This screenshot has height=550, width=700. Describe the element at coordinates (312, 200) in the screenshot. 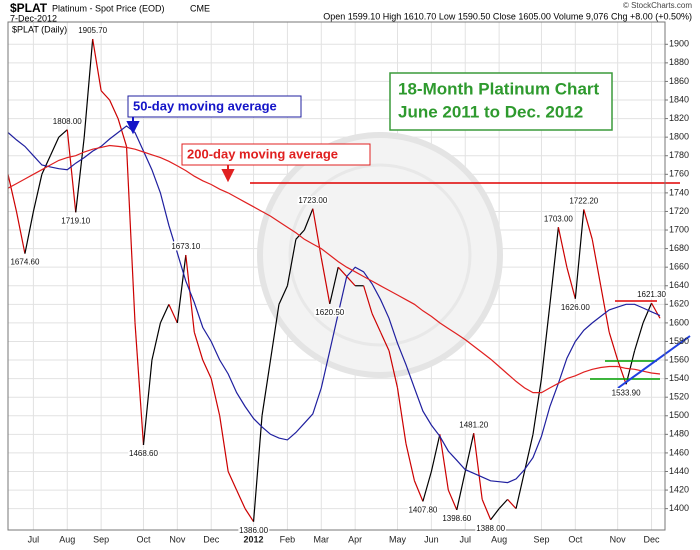

I see `value-label: 1723.00` at that location.